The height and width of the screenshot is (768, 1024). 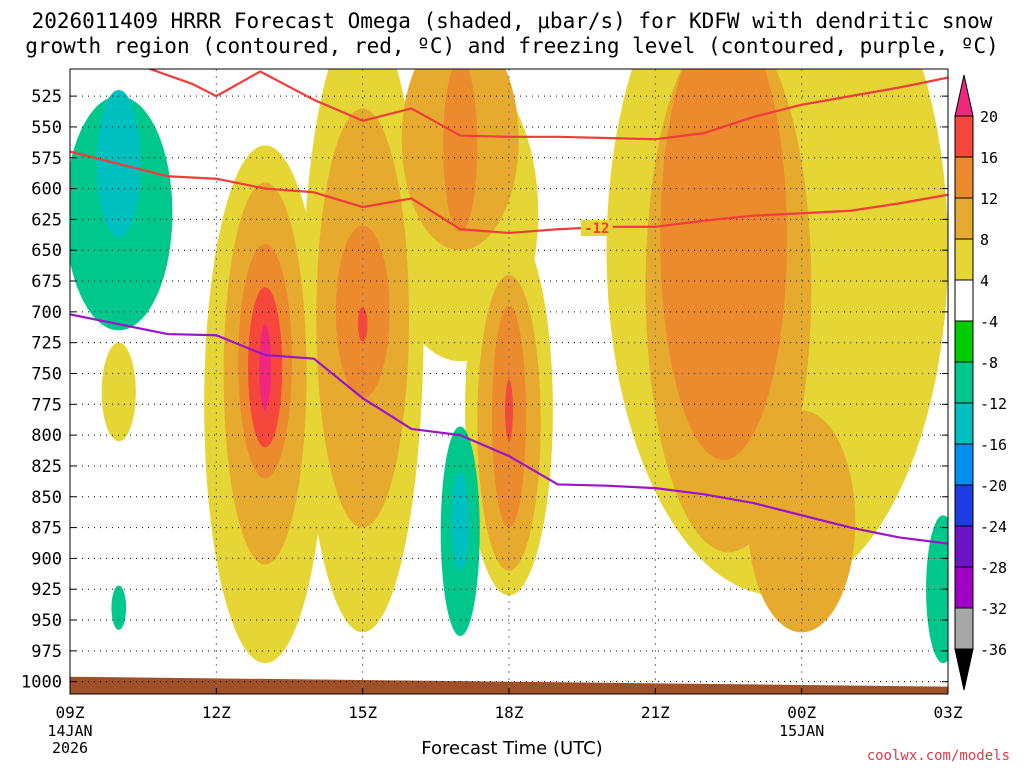 I want to click on colorbar-label-13: -36, so click(x=993, y=650).